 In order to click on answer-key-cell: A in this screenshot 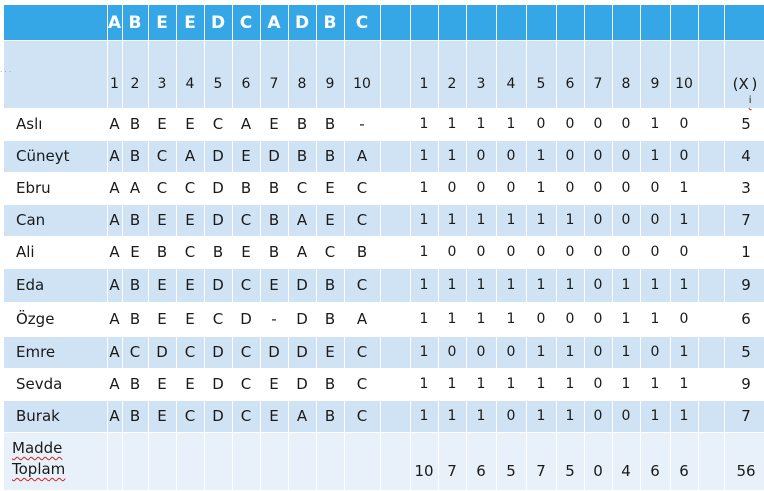, I will do `click(274, 22)`.